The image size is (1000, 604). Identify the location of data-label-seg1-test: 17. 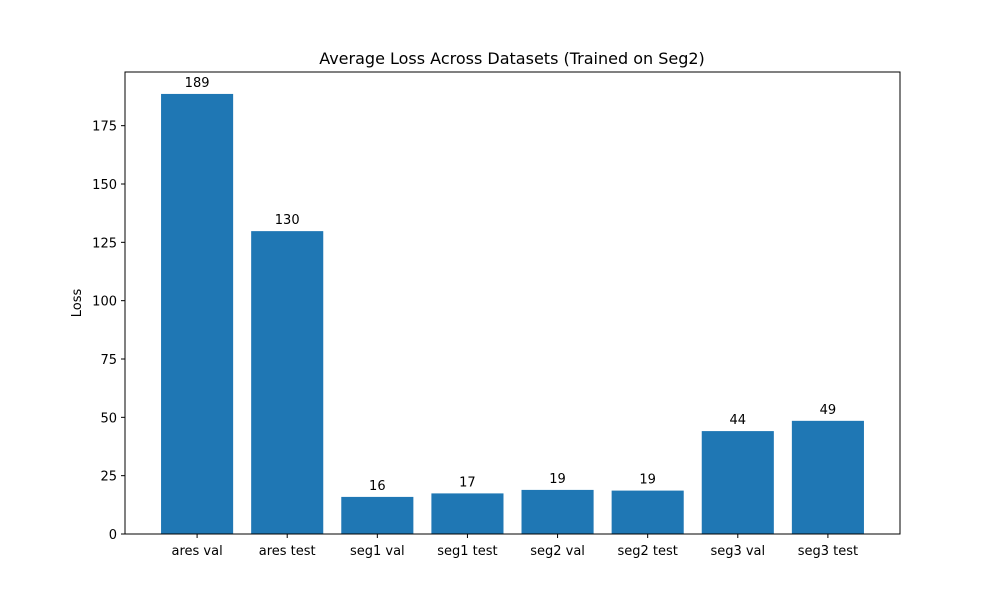
(467, 482).